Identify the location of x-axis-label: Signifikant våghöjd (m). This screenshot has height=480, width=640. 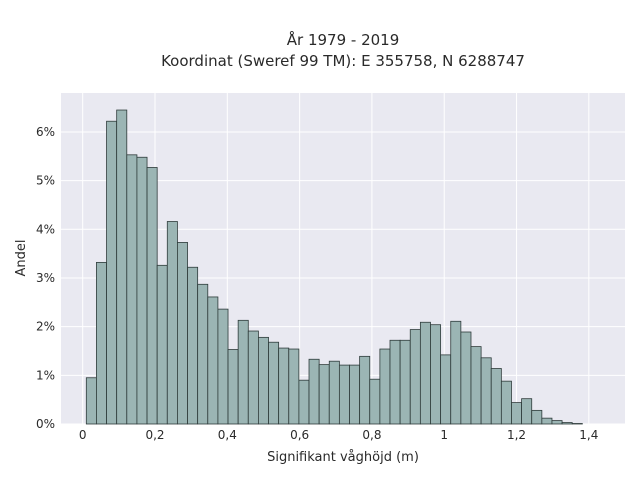
(343, 457).